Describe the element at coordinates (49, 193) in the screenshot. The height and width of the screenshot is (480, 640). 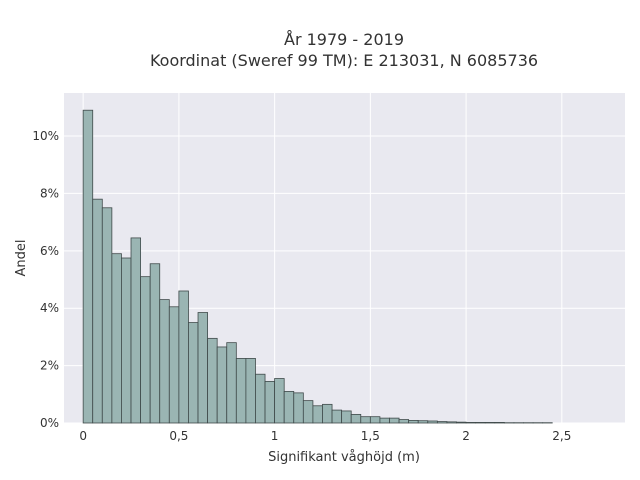
I see `y-tick-label: 8%` at that location.